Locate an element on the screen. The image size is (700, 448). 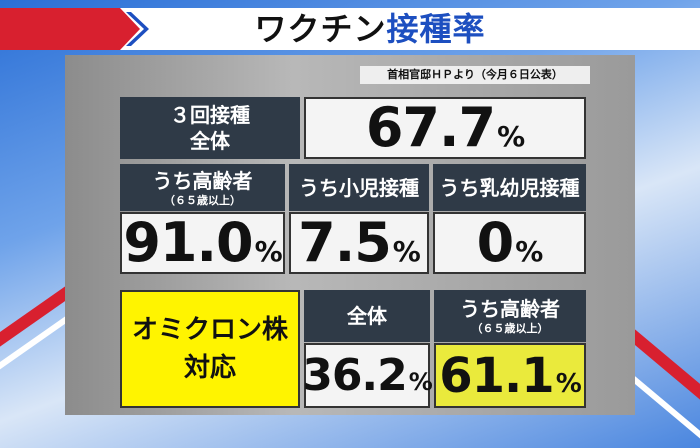
header-cell: 全体 is located at coordinates (367, 316).